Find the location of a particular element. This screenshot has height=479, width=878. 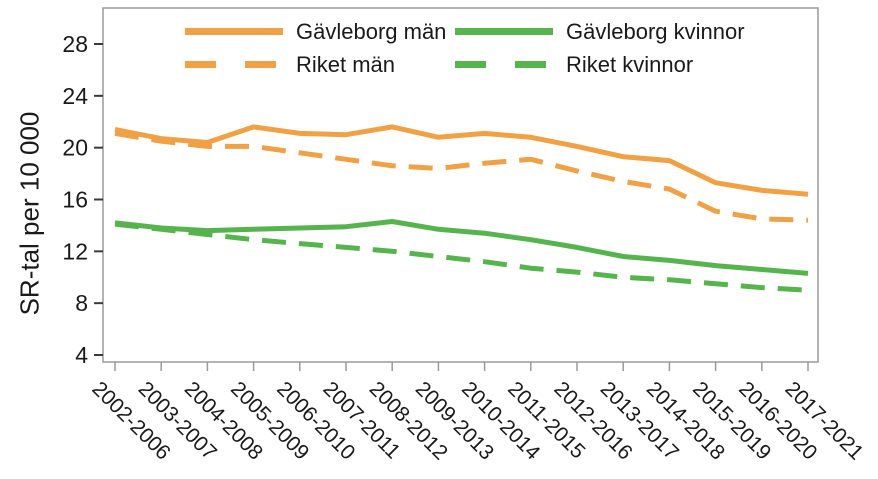

y-tick-label: 8 is located at coordinates (81, 303).